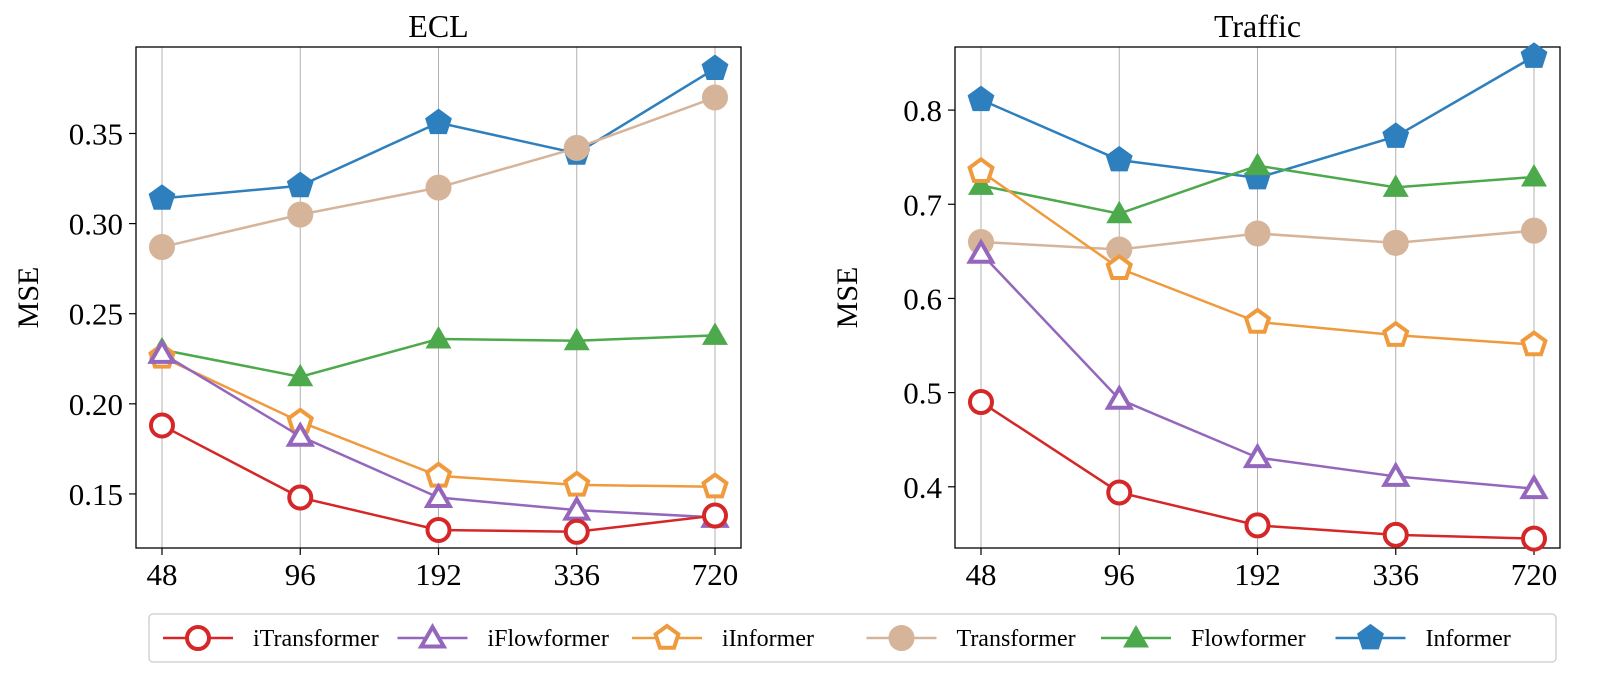  Describe the element at coordinates (1136, 636) in the screenshot. I see `legend-marker-flowformer` at that location.